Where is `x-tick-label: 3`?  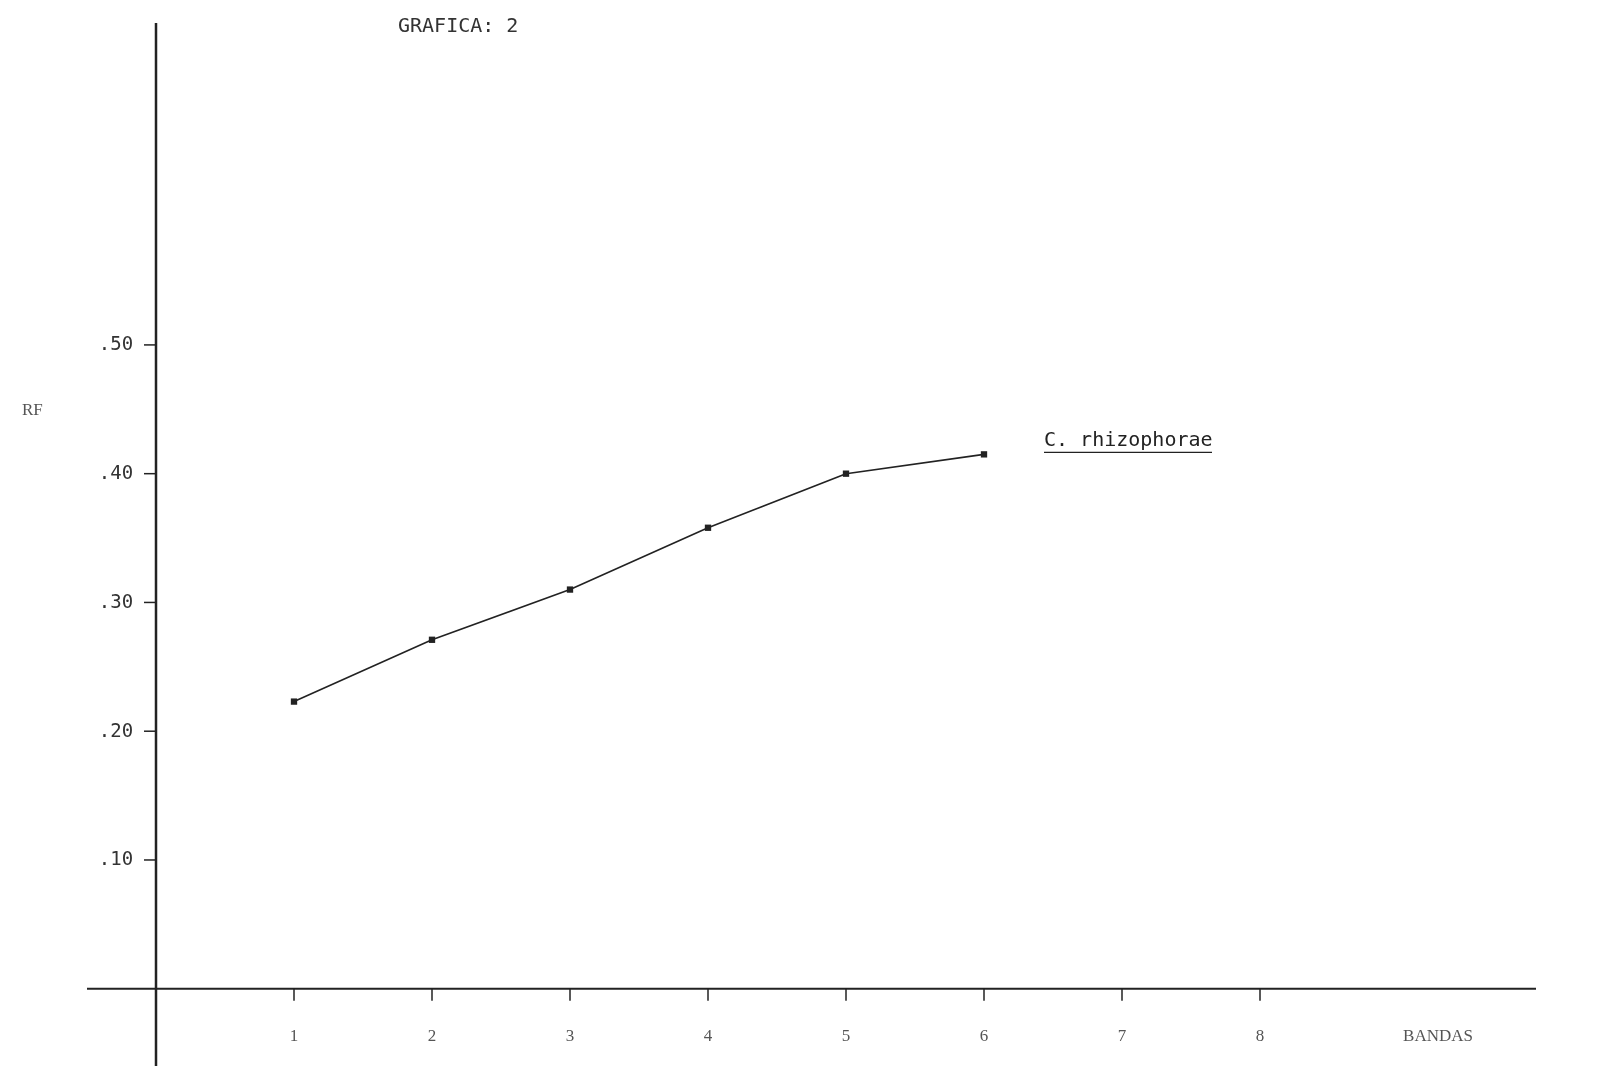
x-tick-label: 3 is located at coordinates (570, 1035).